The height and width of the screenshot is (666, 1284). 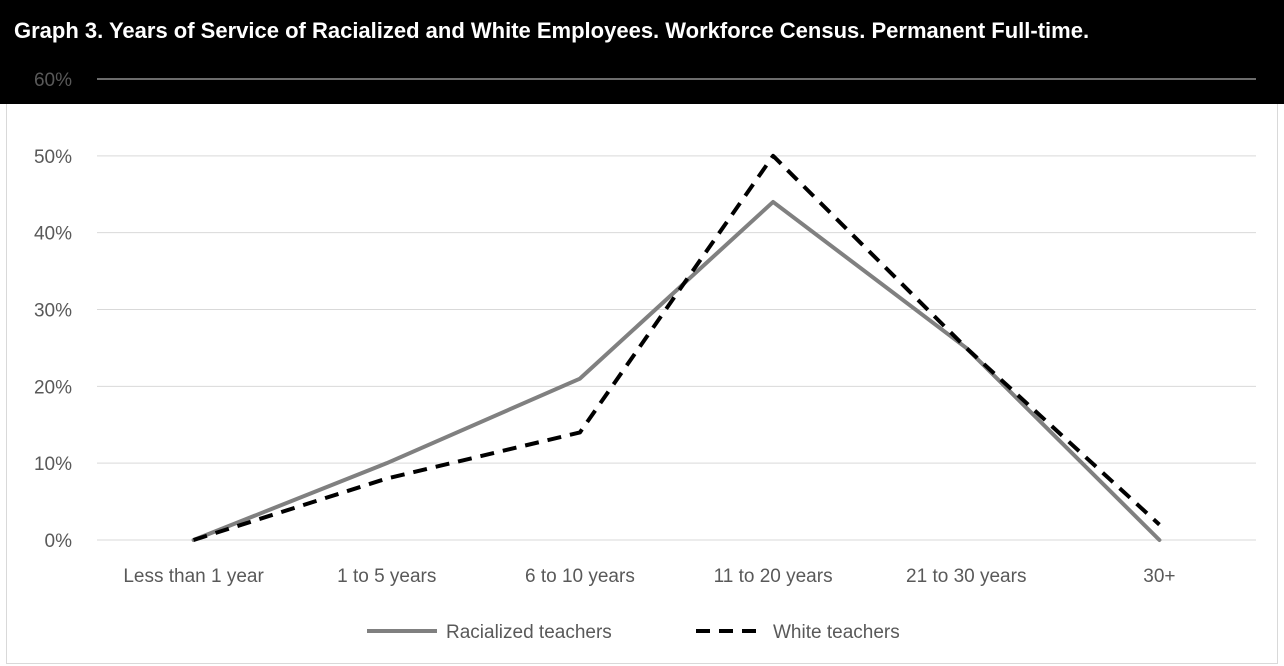 What do you see at coordinates (53, 311) in the screenshot?
I see `y-tick-label: 30%` at bounding box center [53, 311].